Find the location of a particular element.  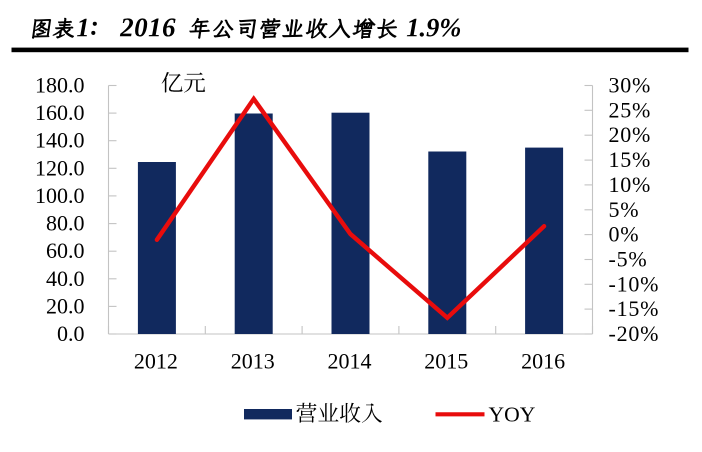

svg-text: 40.0 is located at coordinates (65, 278).